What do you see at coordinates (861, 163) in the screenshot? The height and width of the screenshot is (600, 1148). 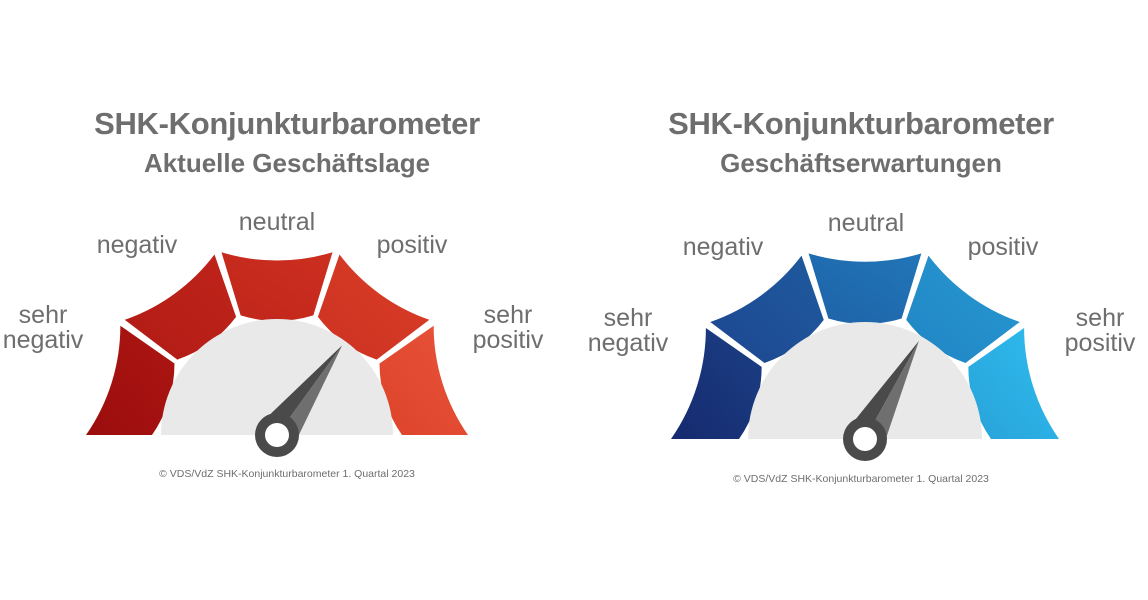 I see `chart-subtitle: Geschäftserwartungen` at bounding box center [861, 163].